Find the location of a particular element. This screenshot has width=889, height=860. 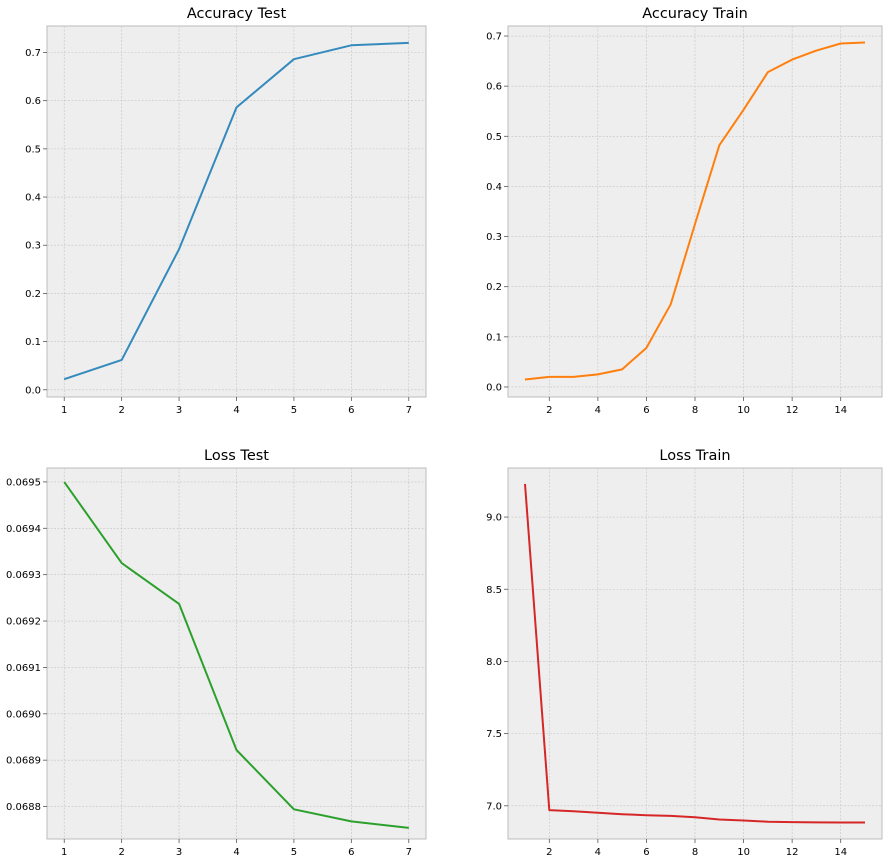

chart-title: Accuracy Test is located at coordinates (237, 14).